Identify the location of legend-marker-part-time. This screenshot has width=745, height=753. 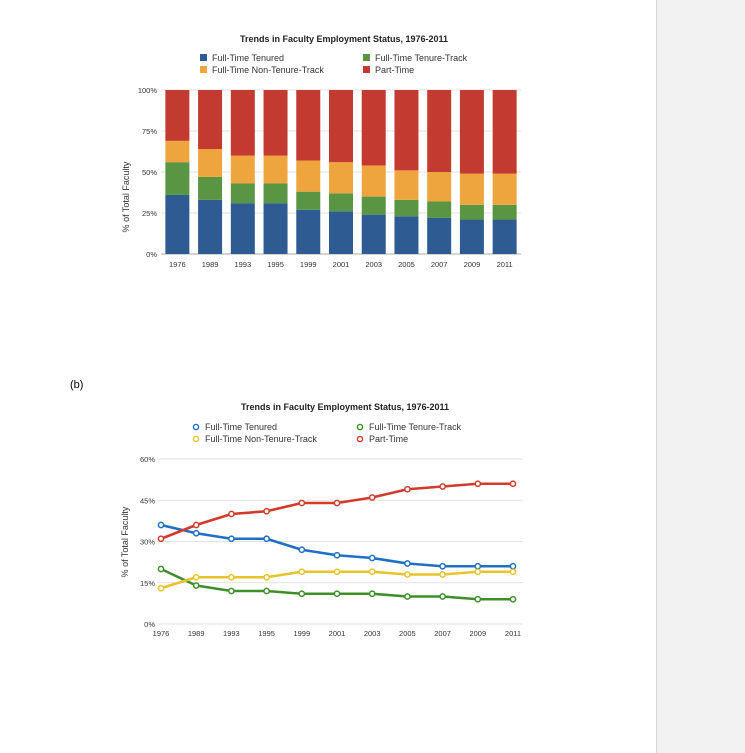
(360, 439).